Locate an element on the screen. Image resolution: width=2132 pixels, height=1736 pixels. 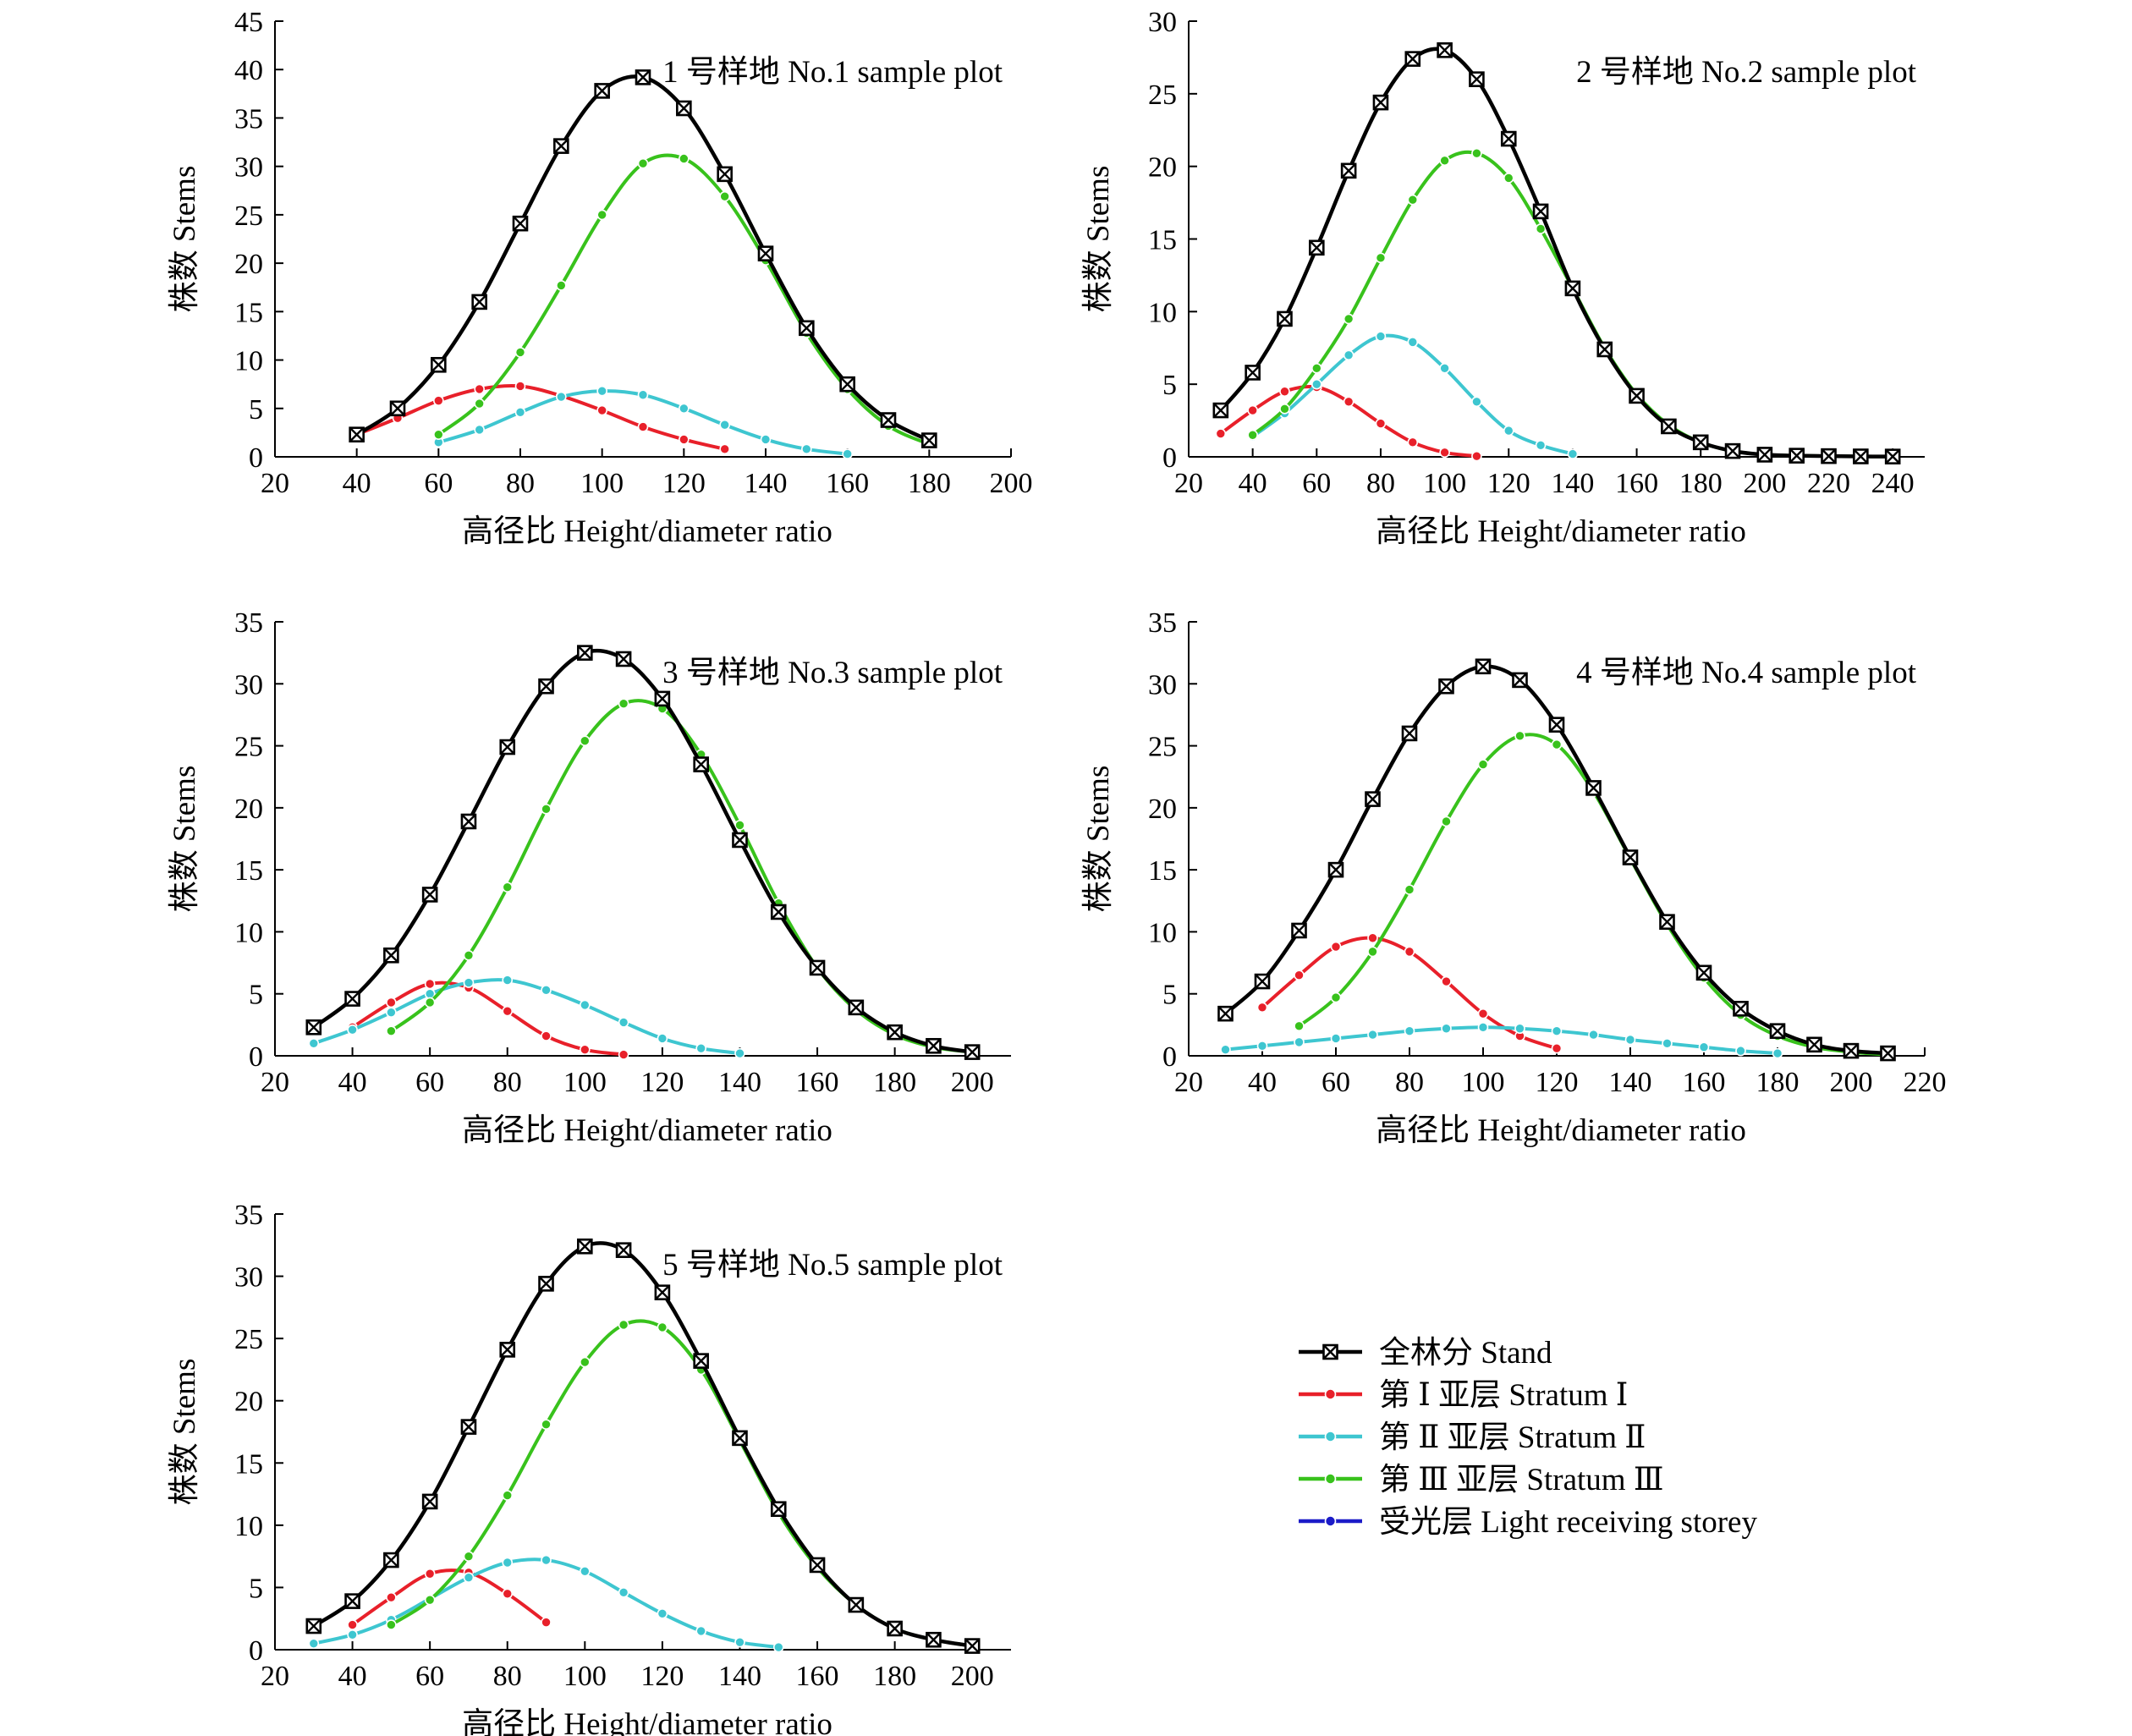
legend-label: 全林分 Stand is located at coordinates (1465, 1353).